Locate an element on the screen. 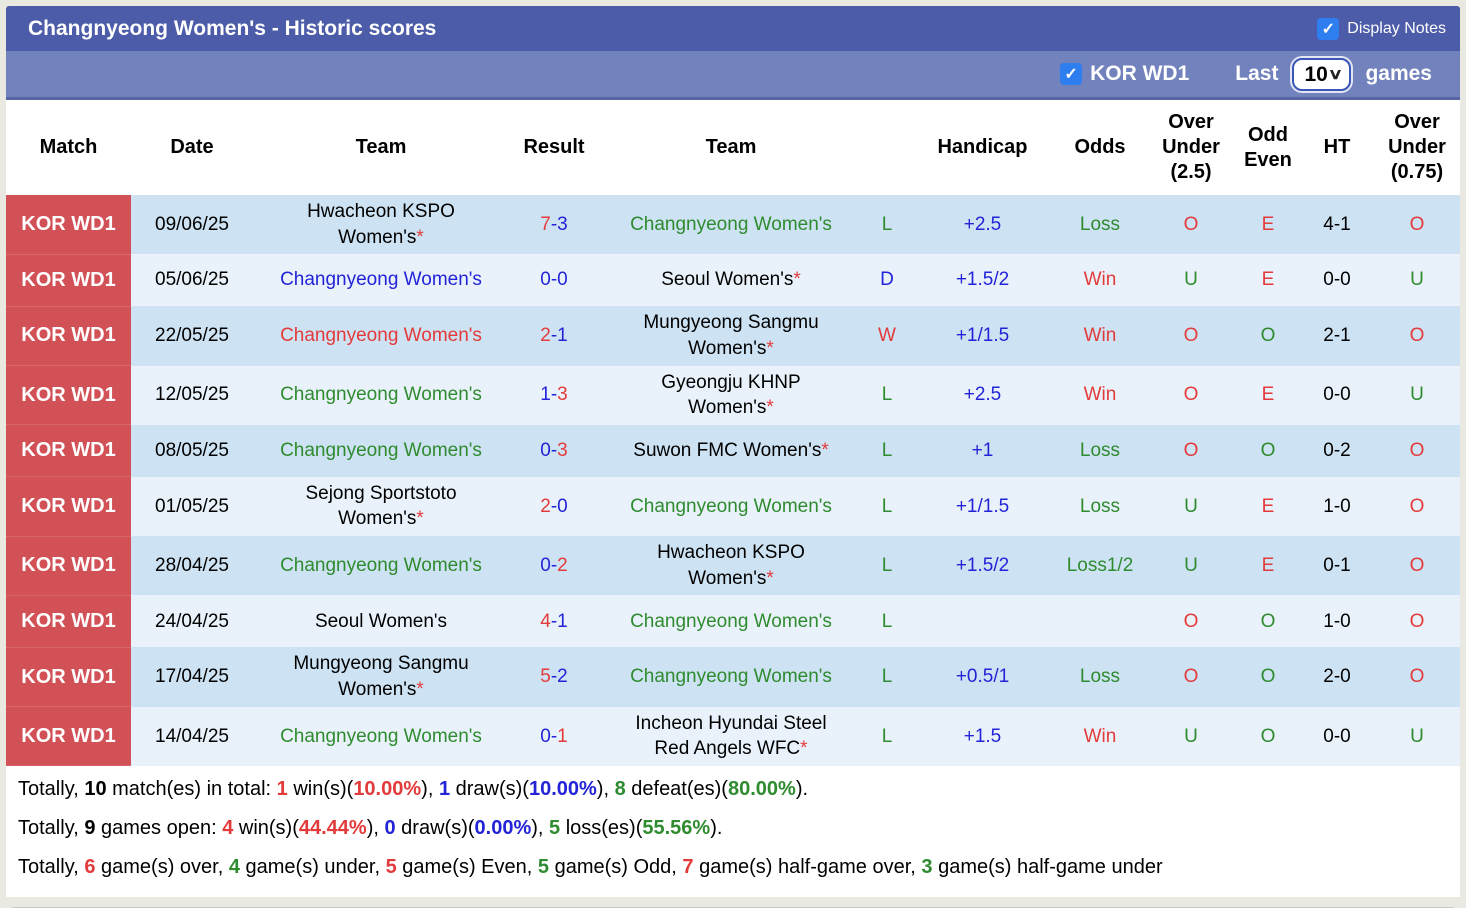 This screenshot has width=1466, height=908. odd-even-letter: E is located at coordinates (1268, 224).